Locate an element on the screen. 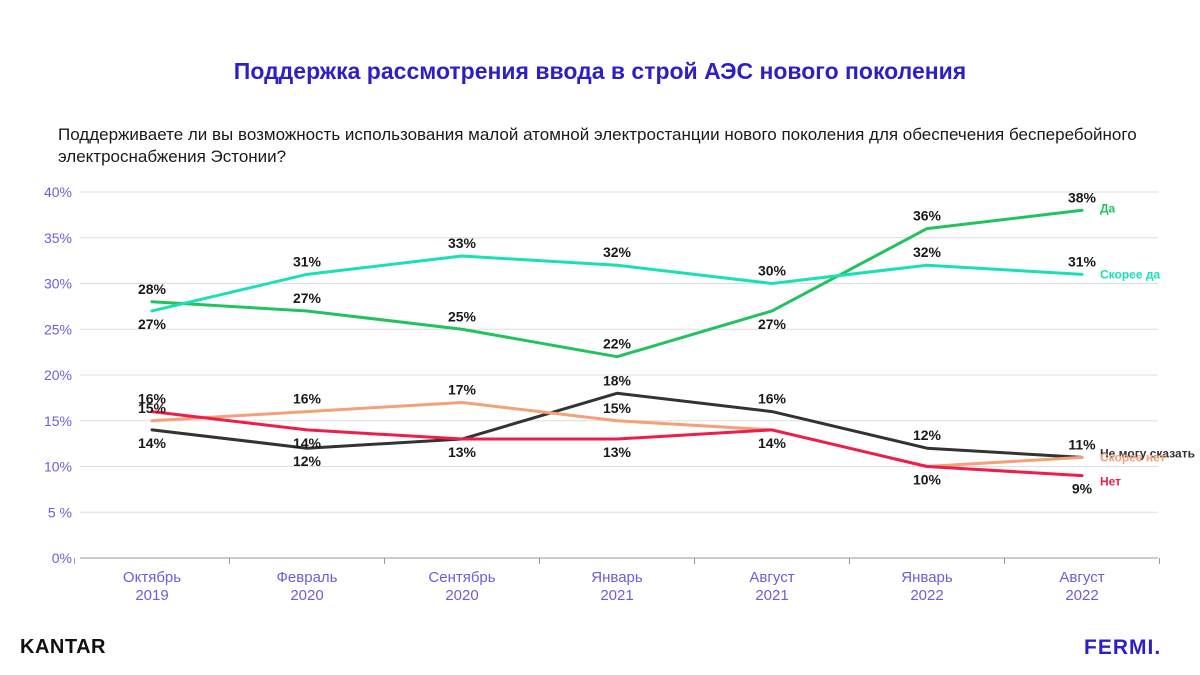 The height and width of the screenshot is (675, 1200). data-label: 30% is located at coordinates (772, 271).